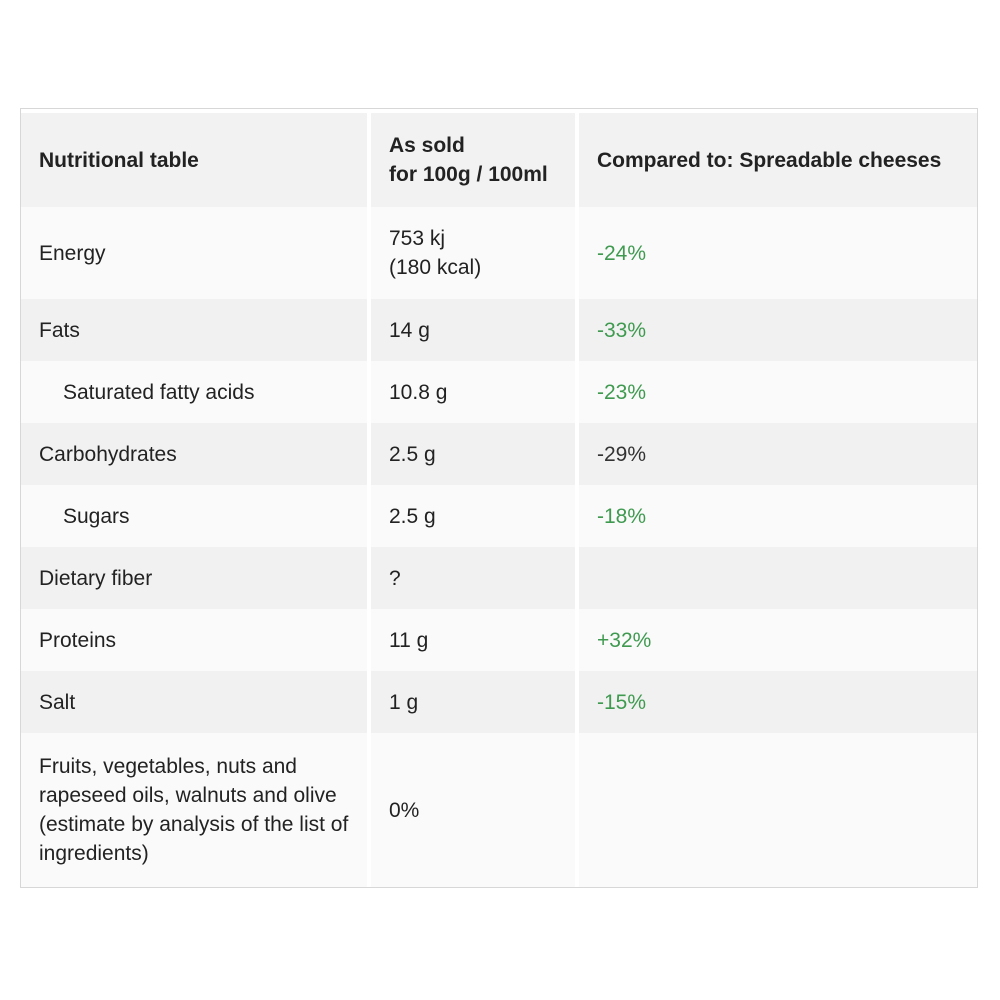 The image size is (1000, 1000). I want to click on row-compare-fats: -33%, so click(778, 330).